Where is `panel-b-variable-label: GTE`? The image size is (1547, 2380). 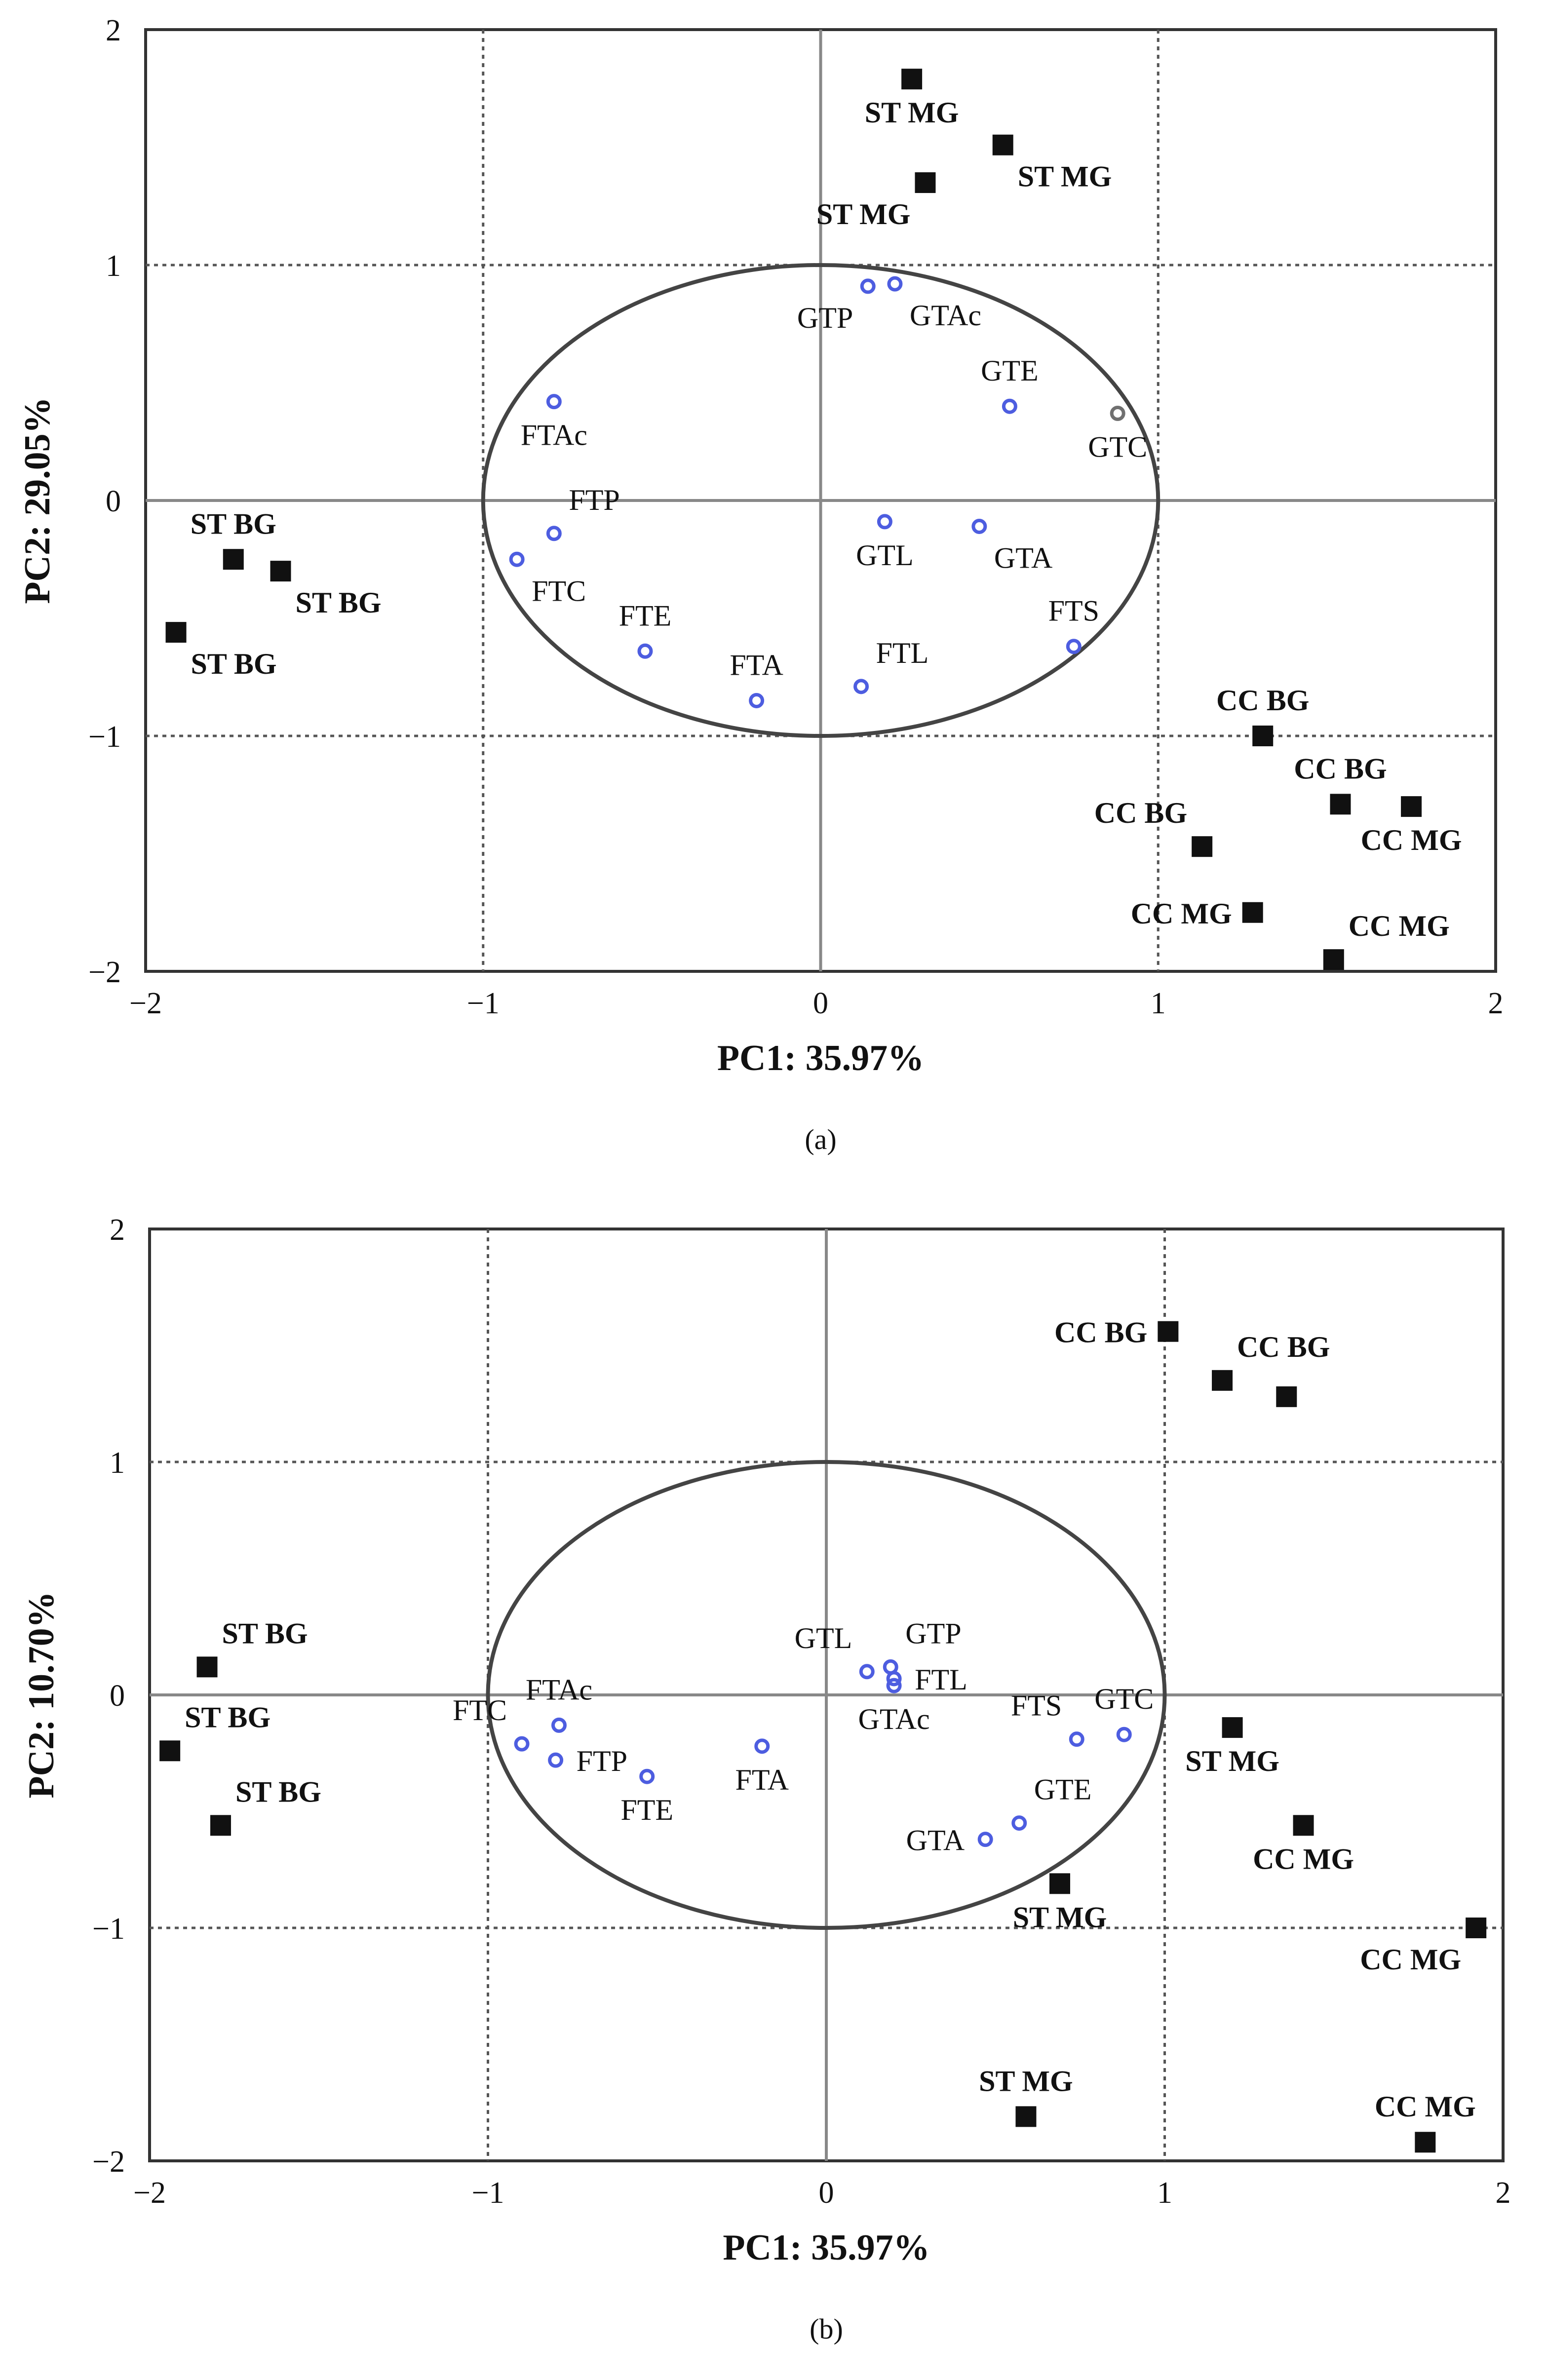 panel-b-variable-label: GTE is located at coordinates (1063, 1789).